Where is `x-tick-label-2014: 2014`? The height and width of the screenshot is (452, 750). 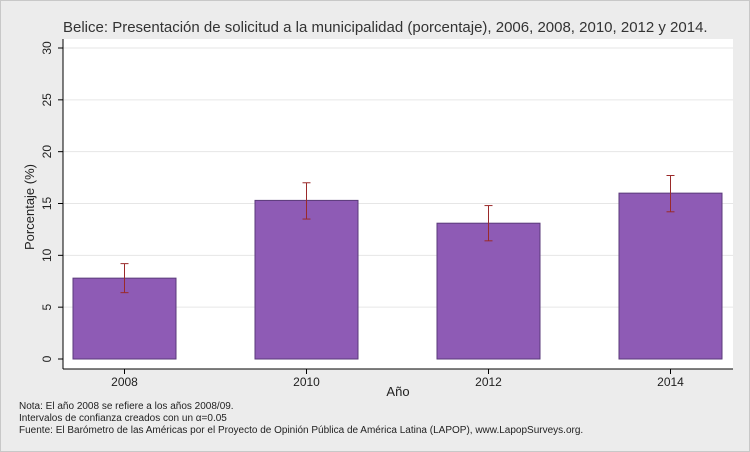
x-tick-label-2014: 2014 is located at coordinates (670, 382).